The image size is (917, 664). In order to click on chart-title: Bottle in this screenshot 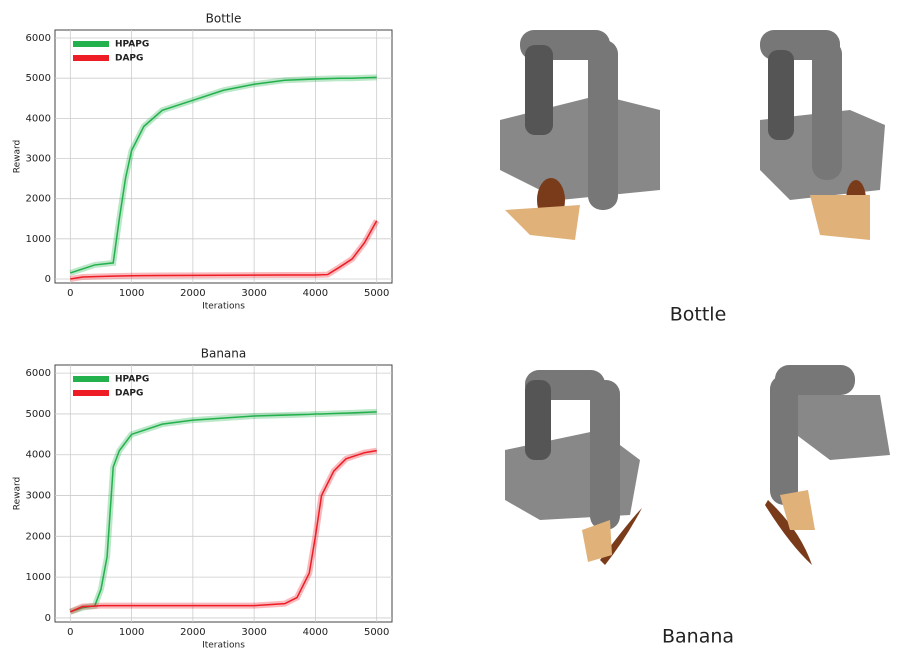, I will do `click(224, 19)`.